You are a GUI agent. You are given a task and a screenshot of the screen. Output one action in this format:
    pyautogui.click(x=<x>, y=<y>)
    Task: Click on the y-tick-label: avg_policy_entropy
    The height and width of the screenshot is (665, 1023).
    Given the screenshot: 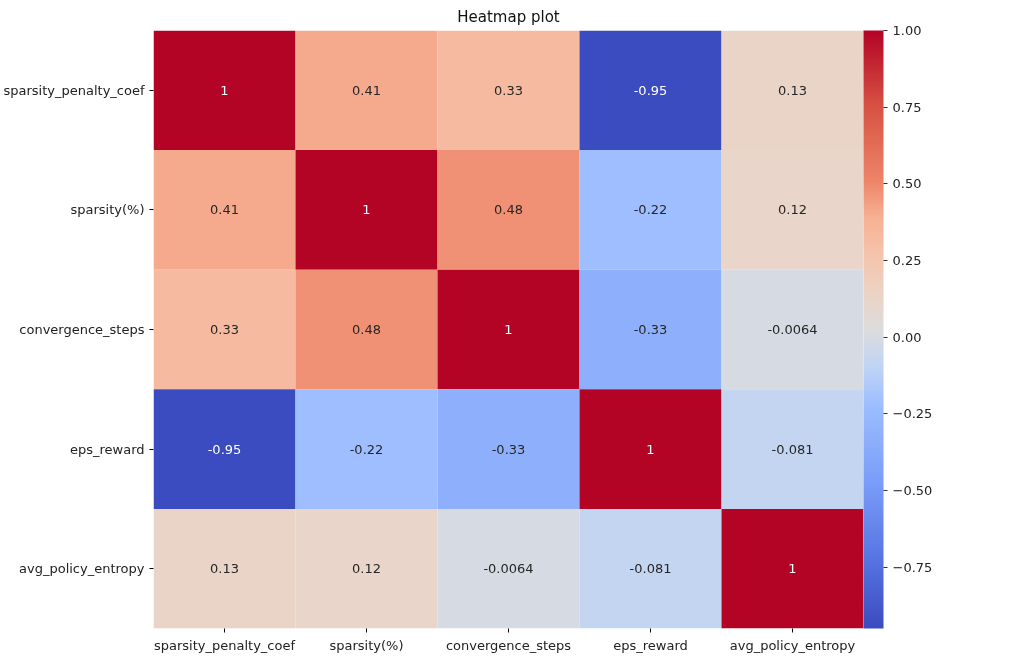 What is the action you would take?
    pyautogui.click(x=82, y=569)
    